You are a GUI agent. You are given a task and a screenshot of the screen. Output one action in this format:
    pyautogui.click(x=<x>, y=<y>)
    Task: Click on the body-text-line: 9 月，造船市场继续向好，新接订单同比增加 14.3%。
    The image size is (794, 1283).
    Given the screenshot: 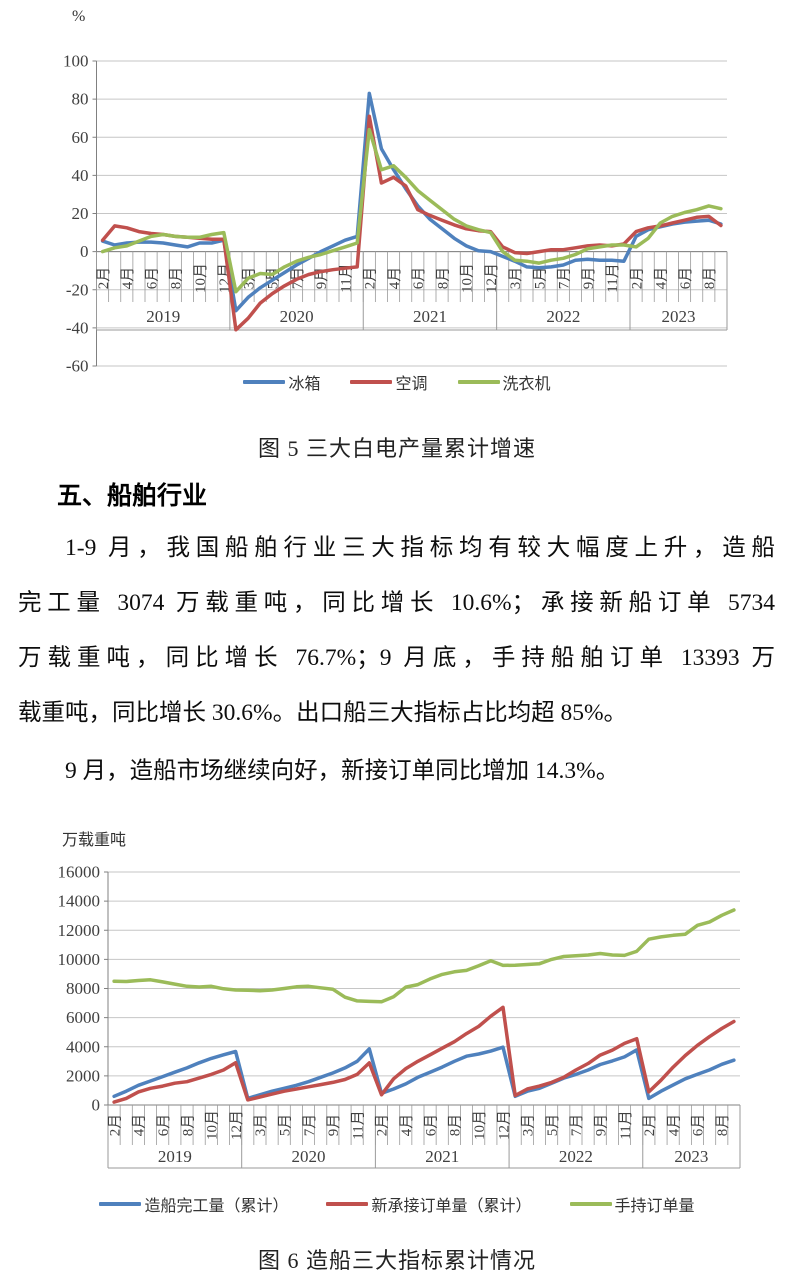 What is the action you would take?
    pyautogui.click(x=342, y=771)
    